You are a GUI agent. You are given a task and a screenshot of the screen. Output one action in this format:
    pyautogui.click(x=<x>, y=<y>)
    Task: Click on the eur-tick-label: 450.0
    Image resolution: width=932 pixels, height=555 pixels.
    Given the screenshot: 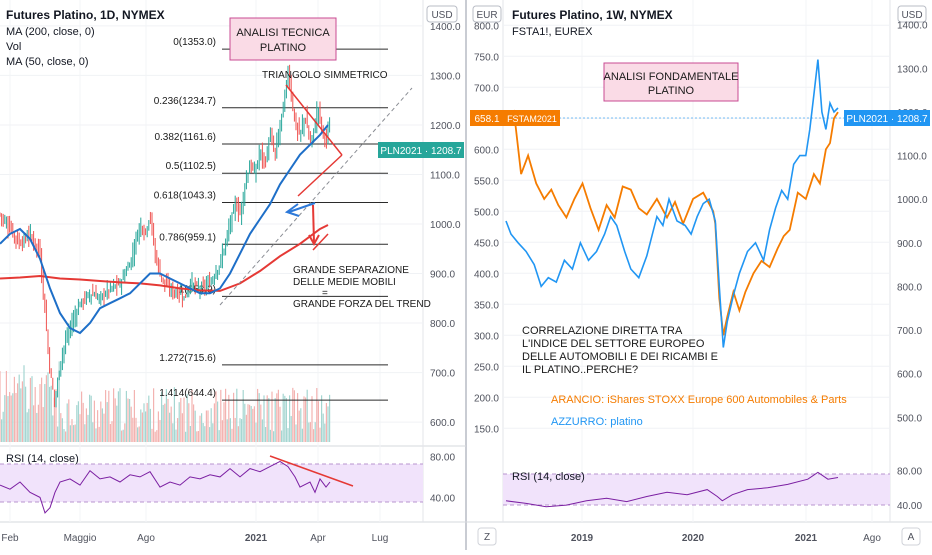 What is the action you would take?
    pyautogui.click(x=486, y=243)
    